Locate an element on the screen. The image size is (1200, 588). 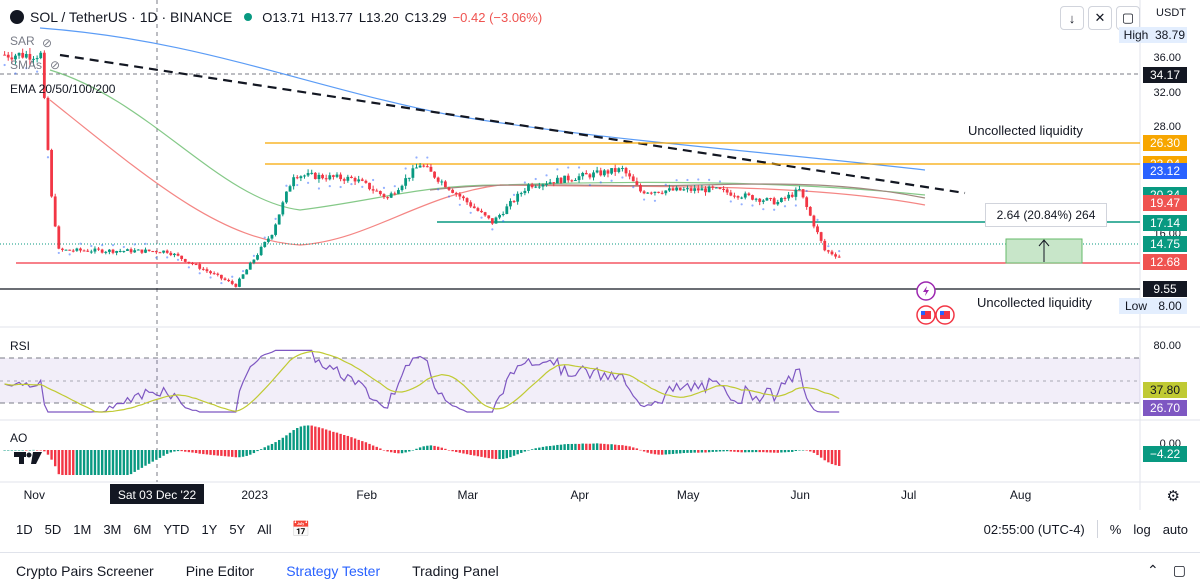
annotation-uncollected-top: Uncollected liquidity is located at coordinates (1025, 130).